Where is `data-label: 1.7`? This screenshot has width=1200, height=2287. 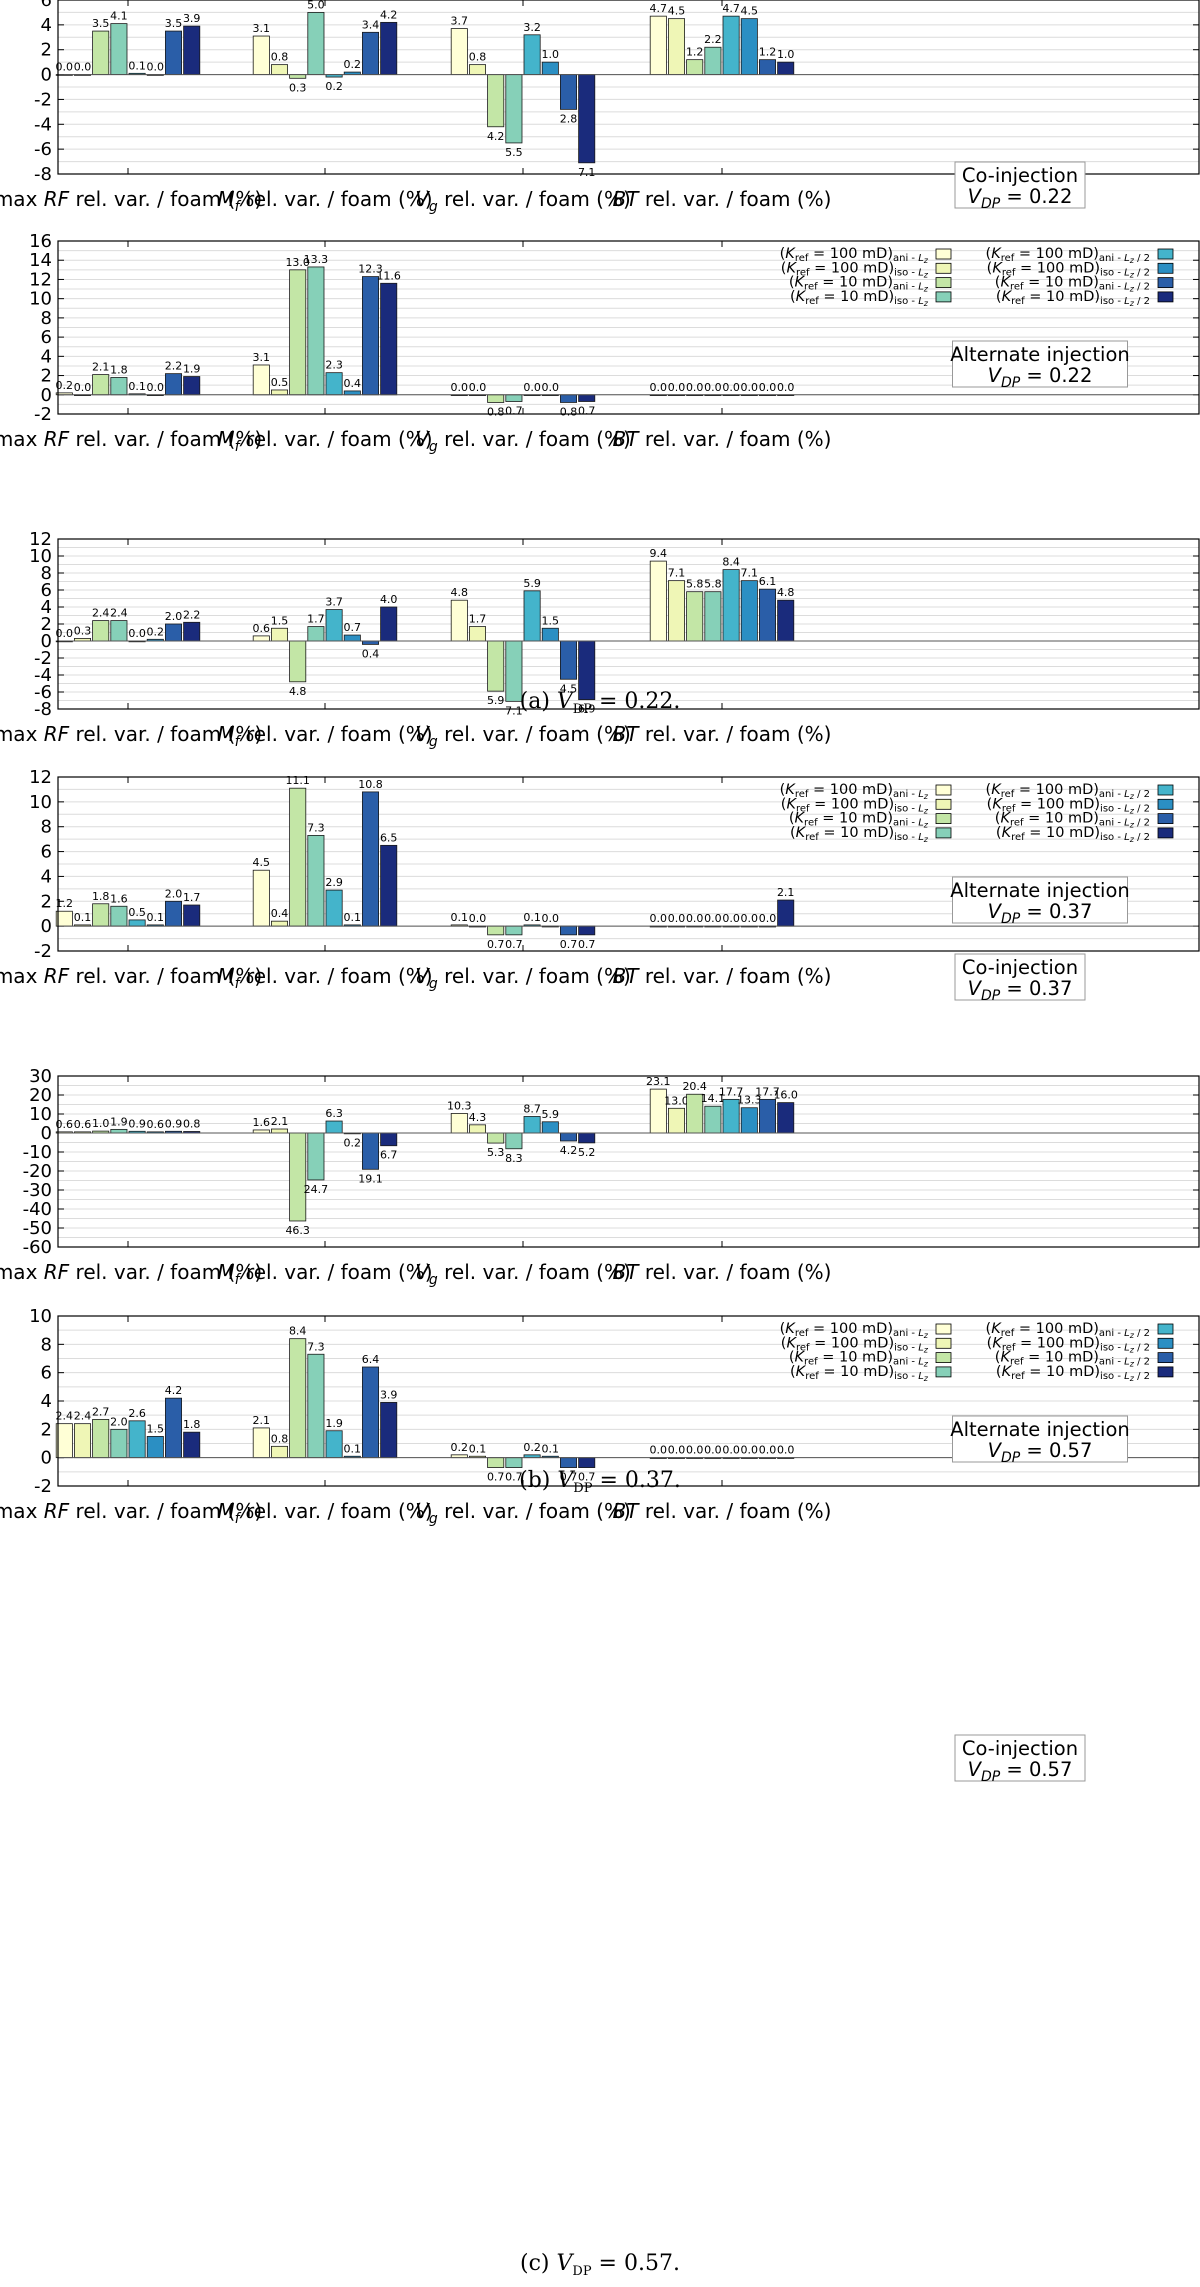 data-label: 1.7 is located at coordinates (192, 897).